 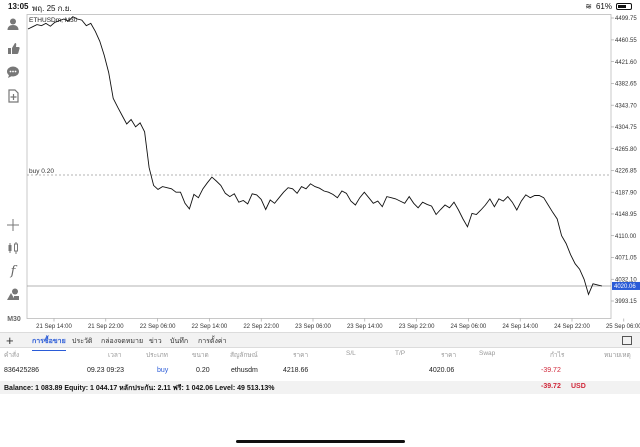 What do you see at coordinates (320, 441) in the screenshot?
I see `home-indicator` at bounding box center [320, 441].